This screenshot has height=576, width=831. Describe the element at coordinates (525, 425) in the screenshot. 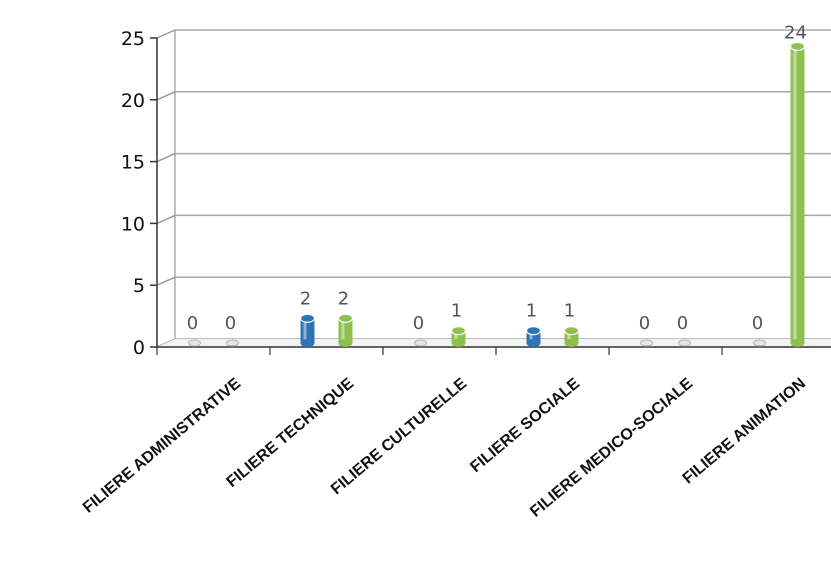

I see `x-tick-label-3: FILIERE SOCIALE` at that location.